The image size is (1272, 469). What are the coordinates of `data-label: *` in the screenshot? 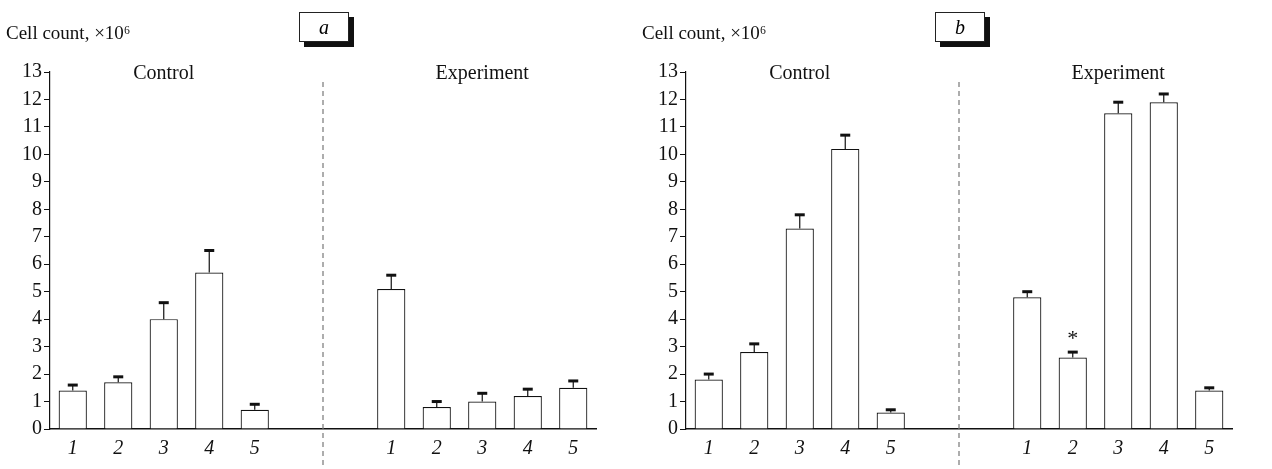 It's located at (1073, 337).